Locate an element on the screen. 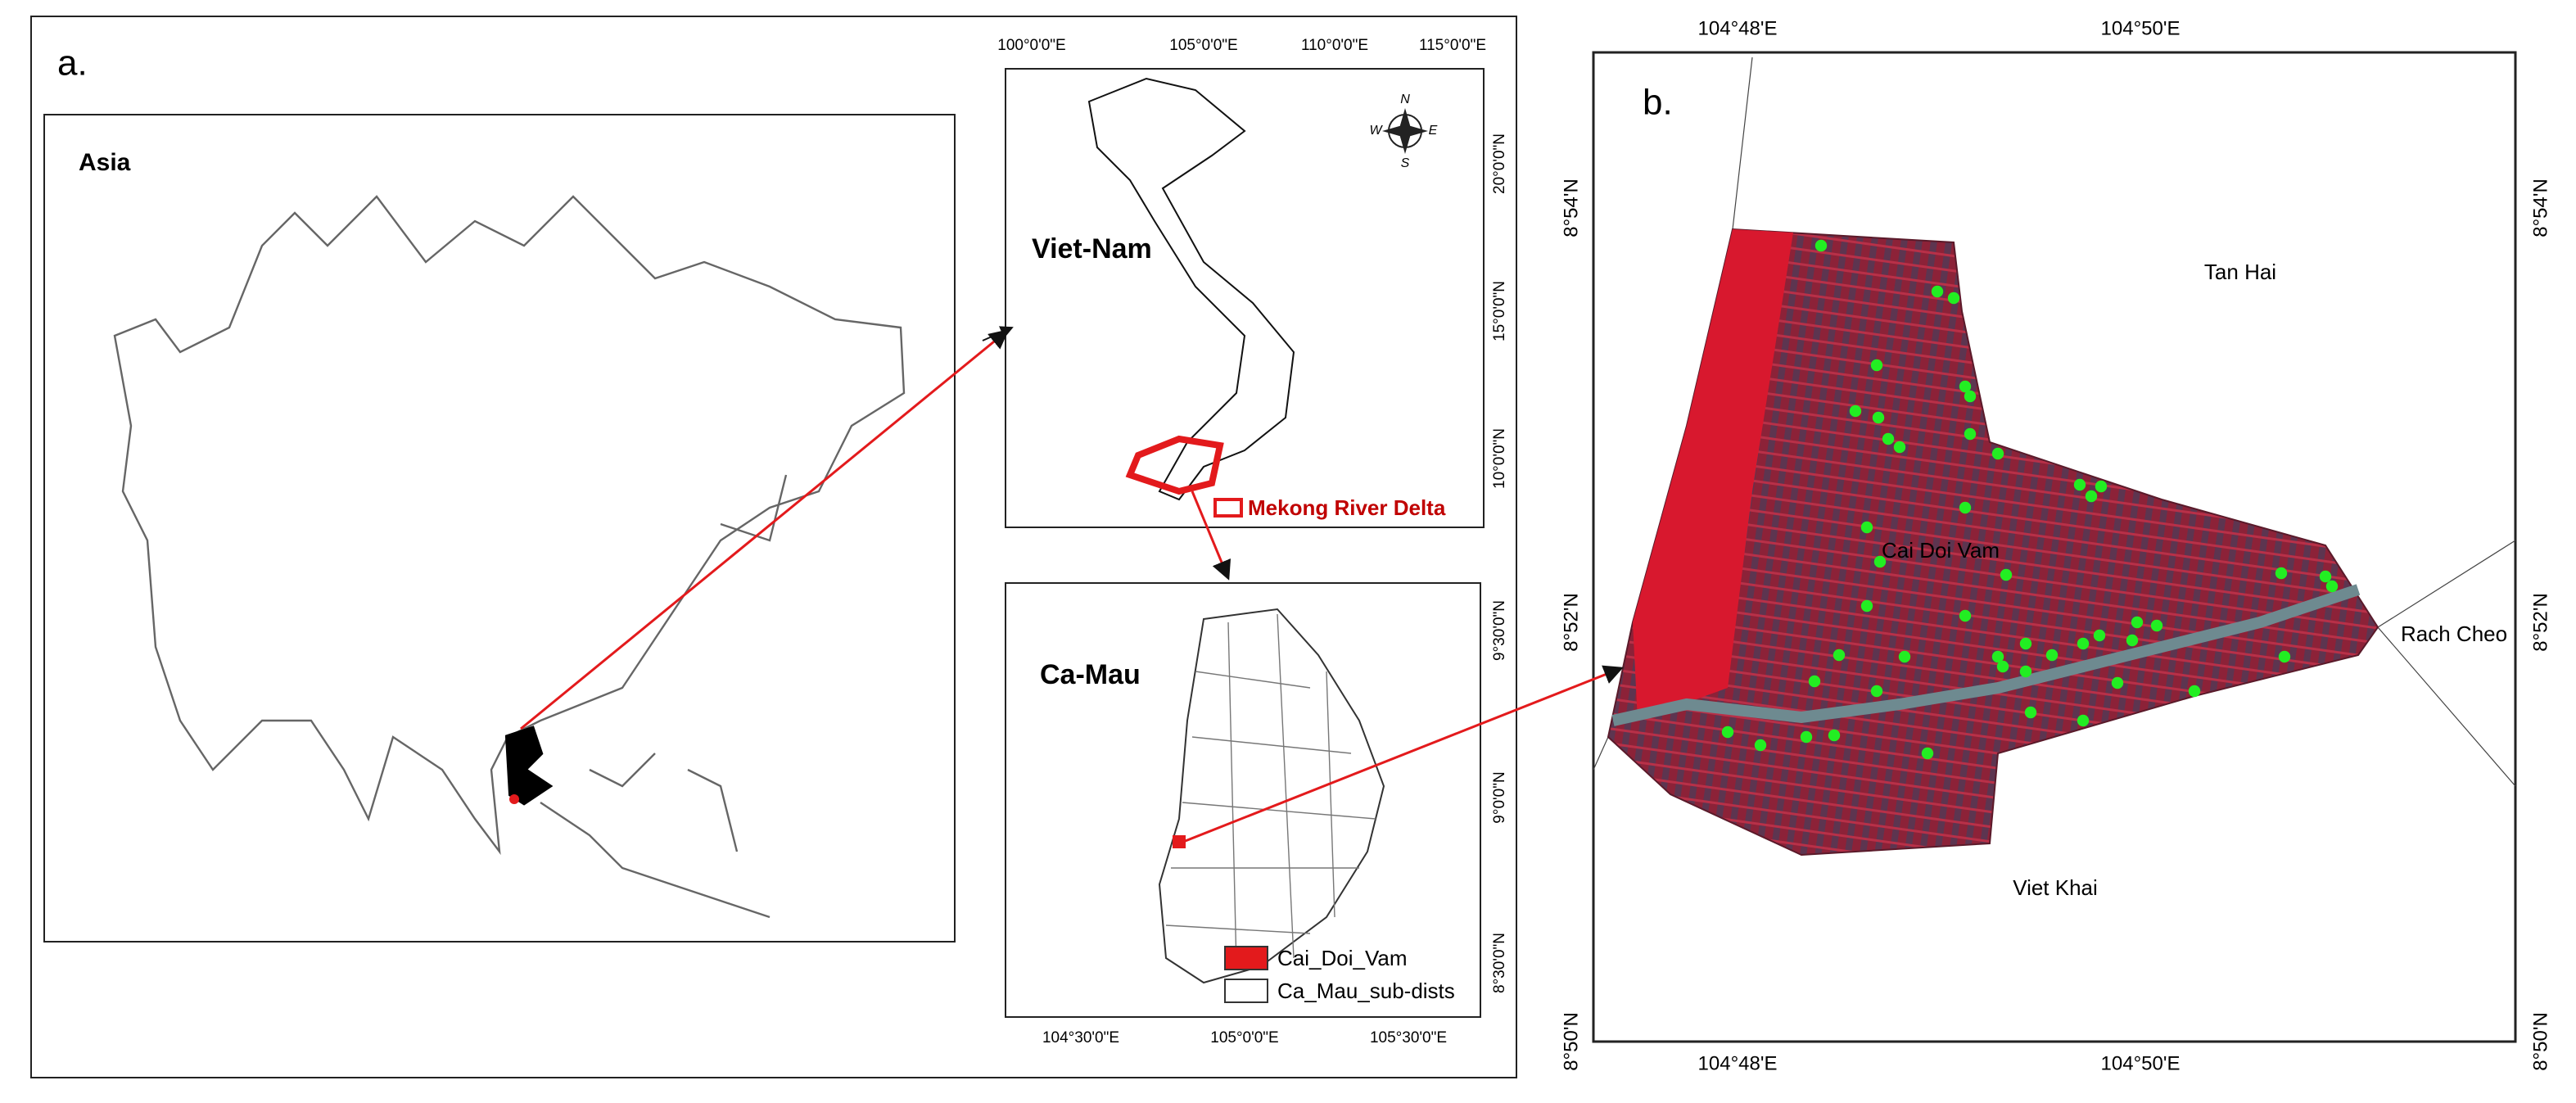  mekong-delta is located at coordinates (1174, 465).